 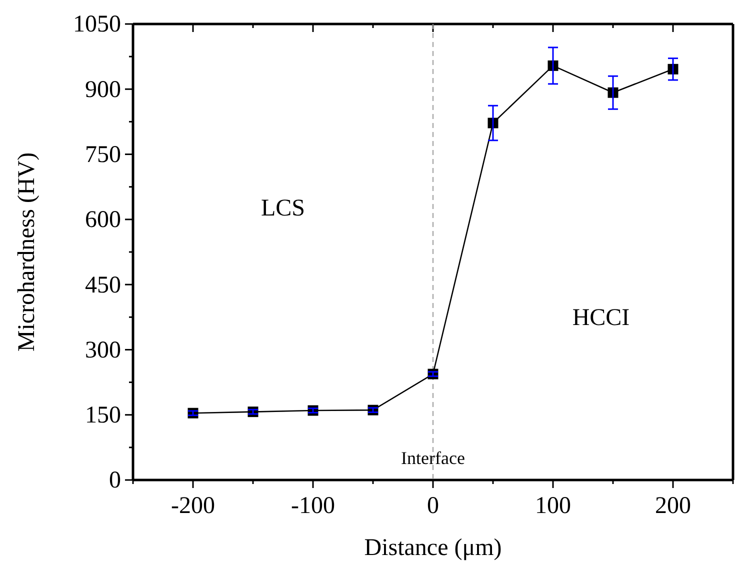 What do you see at coordinates (103, 220) in the screenshot?
I see `y-tick-label: 600` at bounding box center [103, 220].